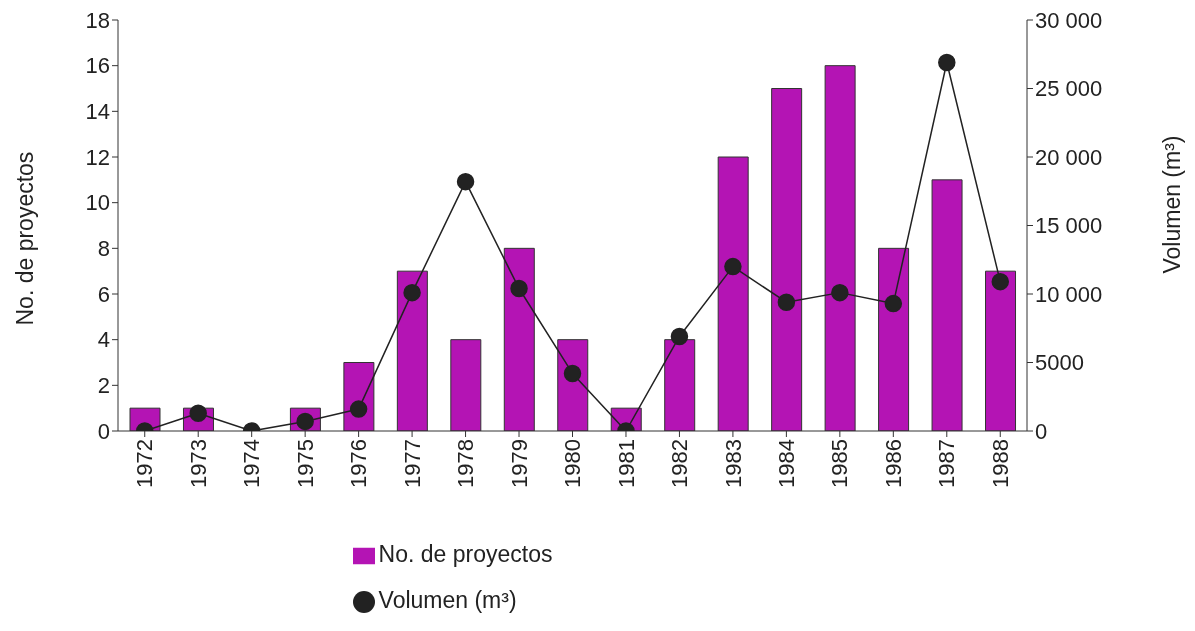 The image size is (1195, 631). What do you see at coordinates (97, 157) in the screenshot?
I see `y-tick-label: 12` at bounding box center [97, 157].